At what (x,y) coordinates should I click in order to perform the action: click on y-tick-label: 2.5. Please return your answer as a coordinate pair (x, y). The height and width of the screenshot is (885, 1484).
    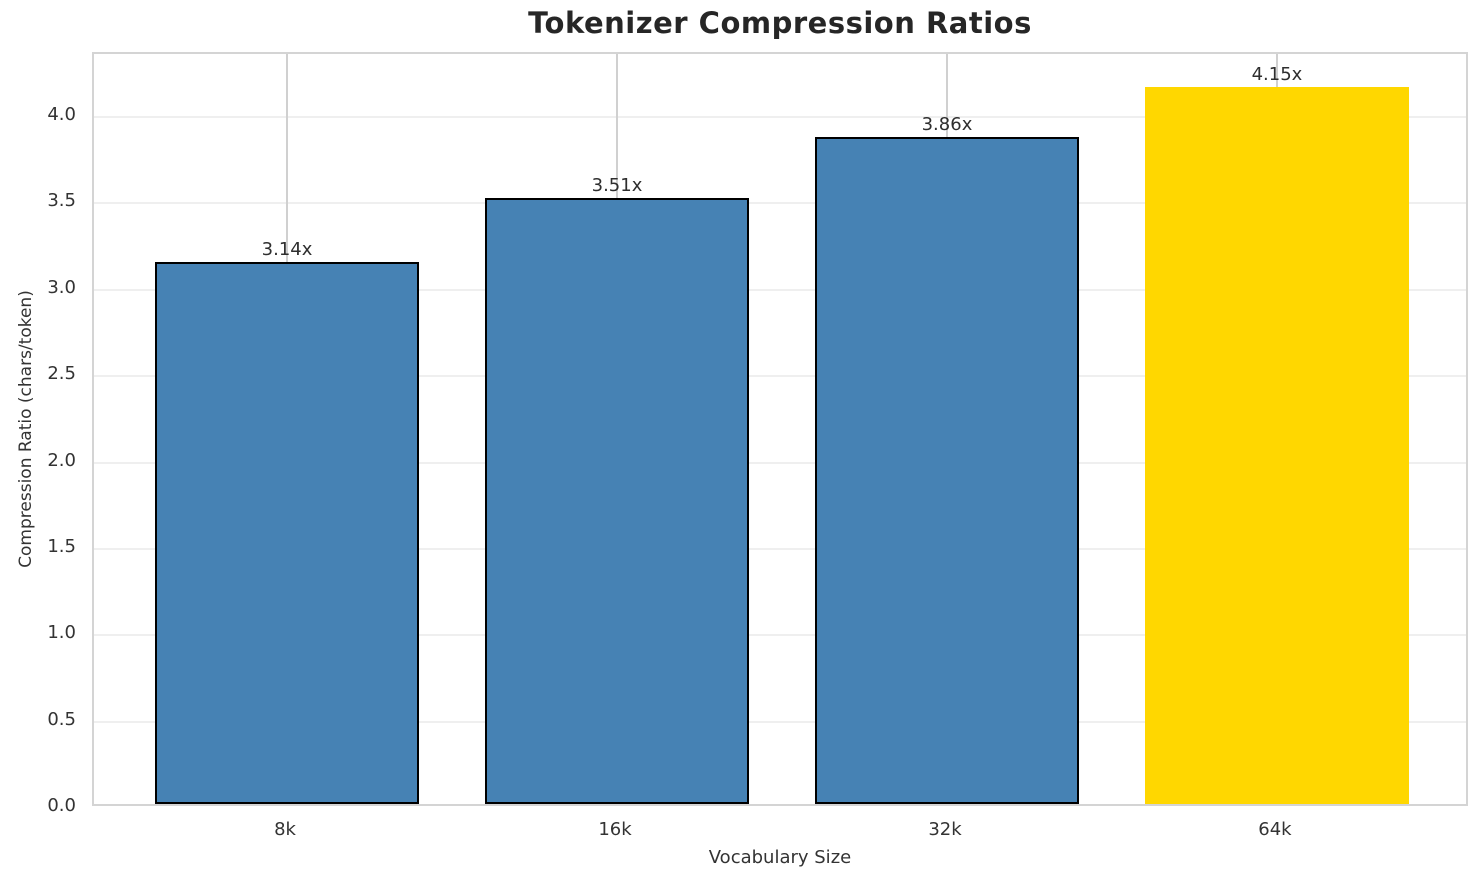
    Looking at the image, I should click on (61, 374).